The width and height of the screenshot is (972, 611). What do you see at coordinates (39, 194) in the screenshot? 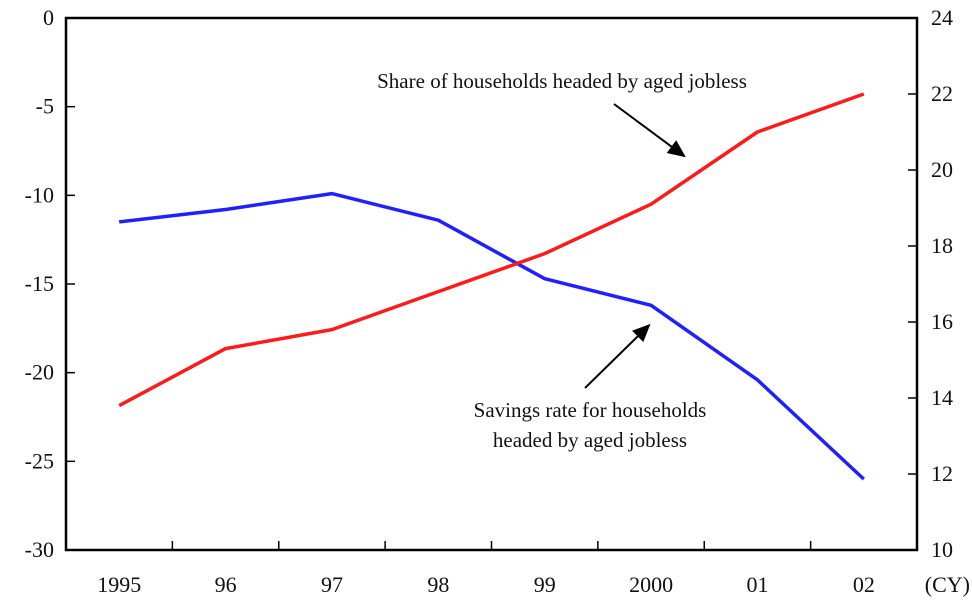
I see `left-axis-tick-label: -10` at bounding box center [39, 194].